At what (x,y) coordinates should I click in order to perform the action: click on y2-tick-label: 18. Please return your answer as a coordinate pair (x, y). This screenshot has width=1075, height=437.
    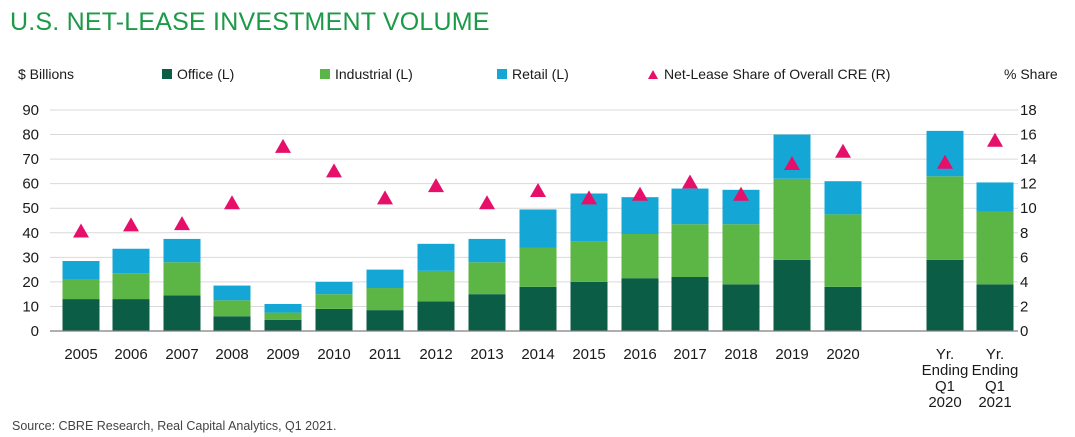
    Looking at the image, I should click on (1028, 110).